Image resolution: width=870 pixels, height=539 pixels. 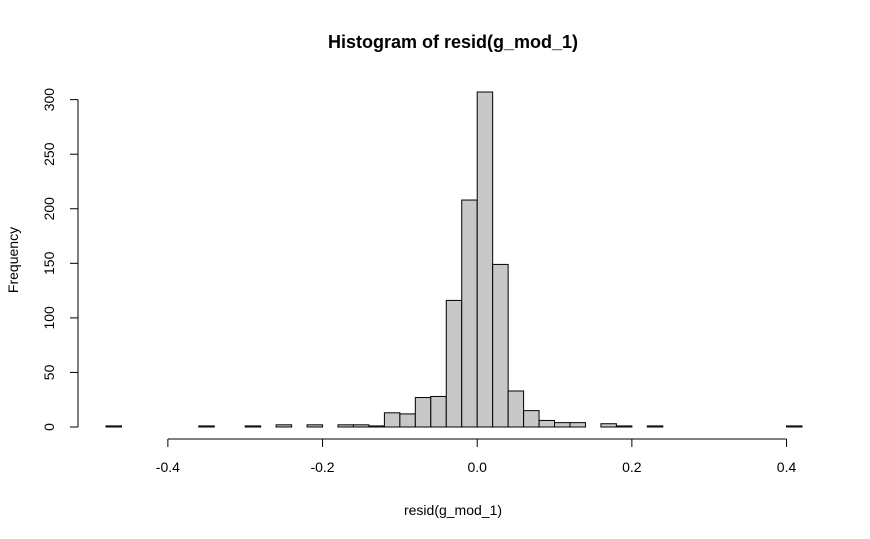 What do you see at coordinates (60, 259) in the screenshot?
I see `y-axis: 0 50 100 150 200 250 300` at bounding box center [60, 259].